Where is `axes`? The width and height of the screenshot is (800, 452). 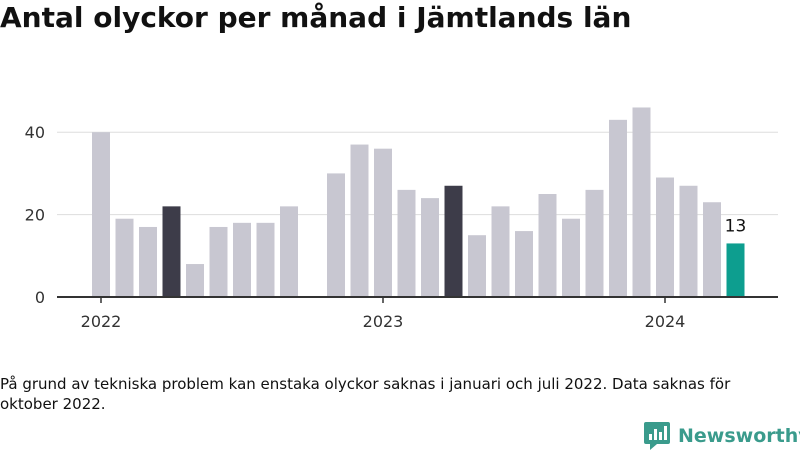 axes is located at coordinates (417, 299).